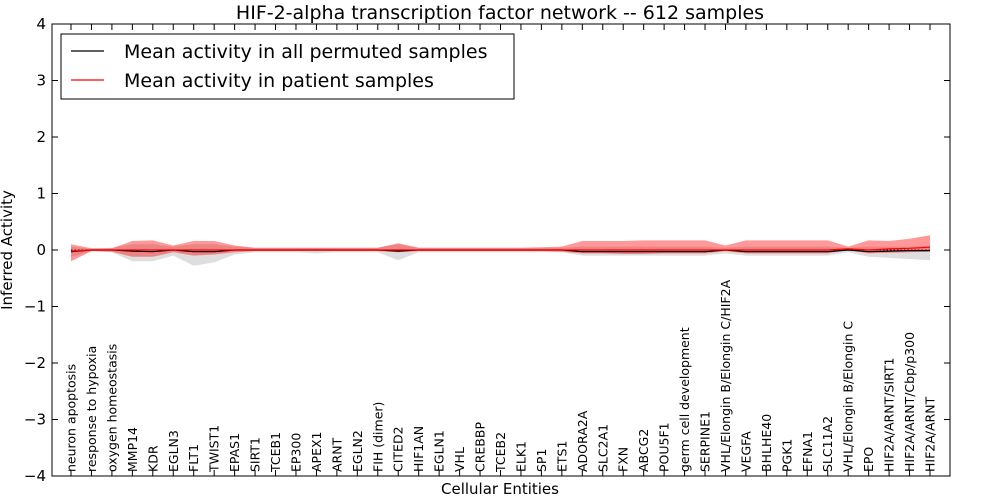 This screenshot has height=500, width=1000. I want to click on category-label: HIF1AN, so click(418, 449).